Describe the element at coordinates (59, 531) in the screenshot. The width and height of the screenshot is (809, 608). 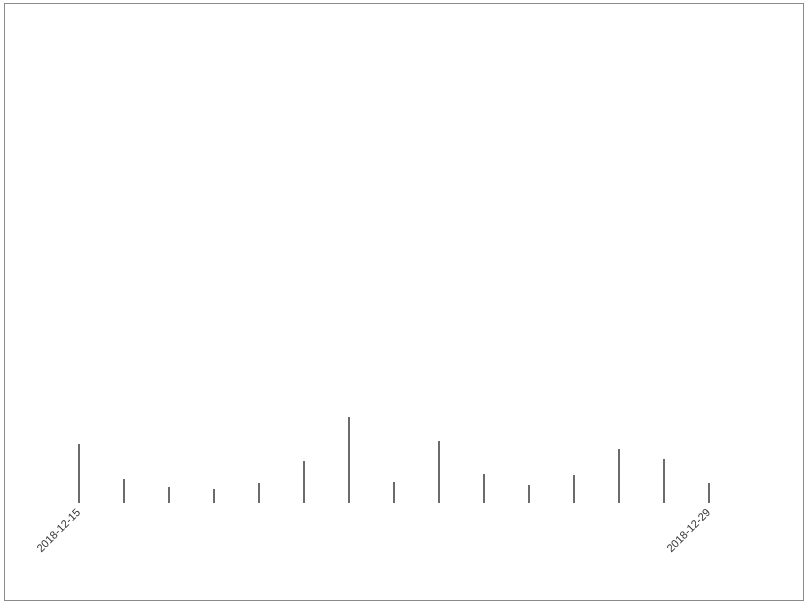
I see `x-tick-label: 2018-12-15` at that location.